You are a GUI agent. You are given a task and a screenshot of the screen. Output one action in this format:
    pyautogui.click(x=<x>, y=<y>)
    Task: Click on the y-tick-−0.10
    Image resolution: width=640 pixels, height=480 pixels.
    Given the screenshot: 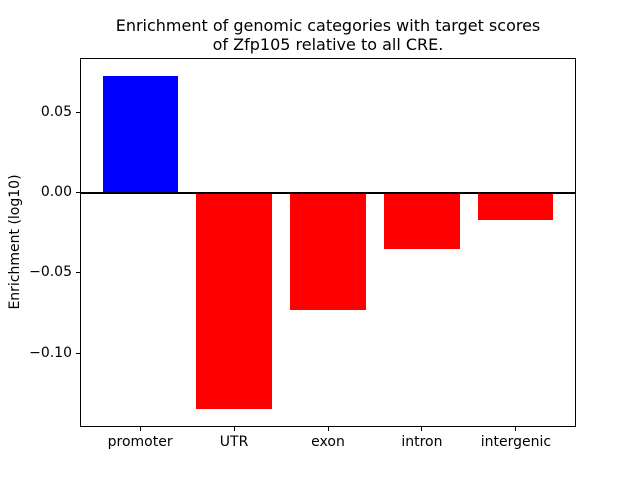 What is the action you would take?
    pyautogui.click(x=78, y=353)
    